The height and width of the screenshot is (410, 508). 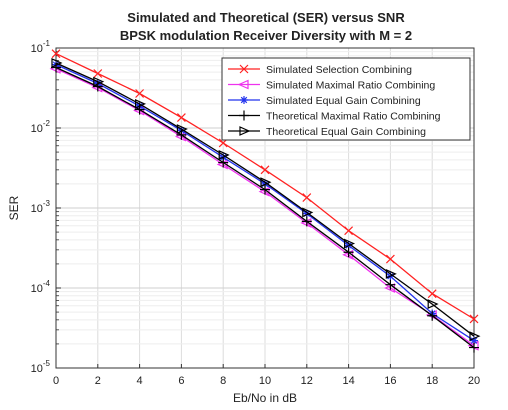 I want to click on legend-label: Simulated Equal Gain Combining, so click(x=343, y=101).